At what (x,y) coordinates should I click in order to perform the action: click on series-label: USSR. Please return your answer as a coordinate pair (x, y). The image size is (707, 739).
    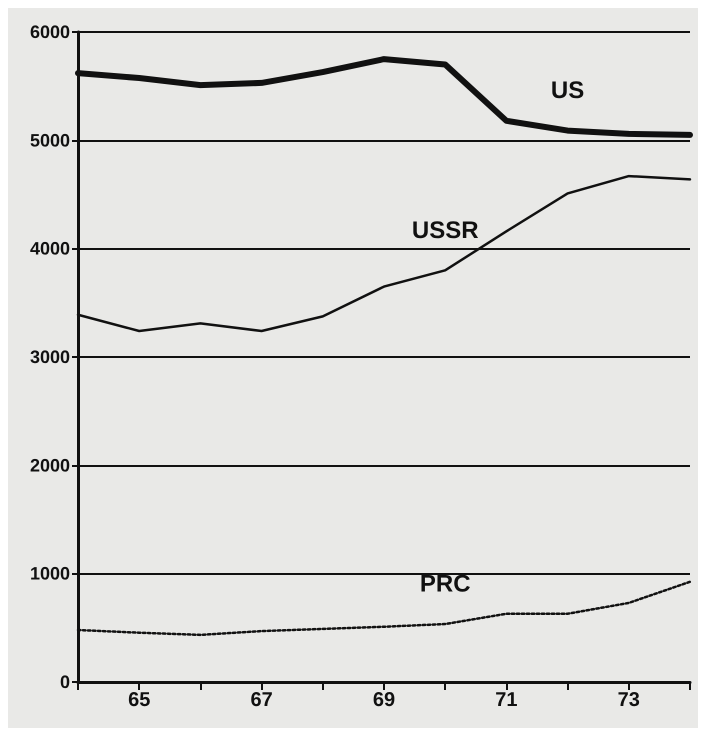
    Looking at the image, I should click on (445, 230).